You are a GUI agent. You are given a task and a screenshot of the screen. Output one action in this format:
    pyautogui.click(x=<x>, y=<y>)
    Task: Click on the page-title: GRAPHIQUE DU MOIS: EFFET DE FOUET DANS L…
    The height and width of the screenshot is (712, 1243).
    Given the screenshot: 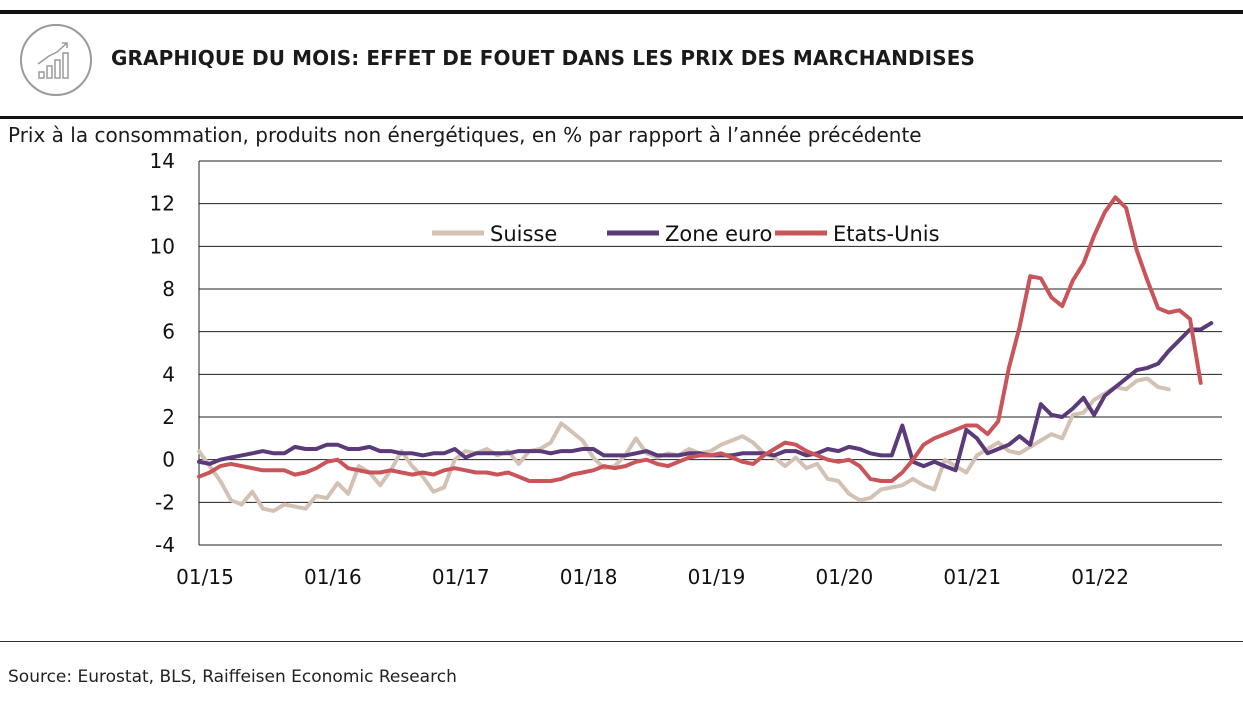 What is the action you would take?
    pyautogui.click(x=543, y=58)
    